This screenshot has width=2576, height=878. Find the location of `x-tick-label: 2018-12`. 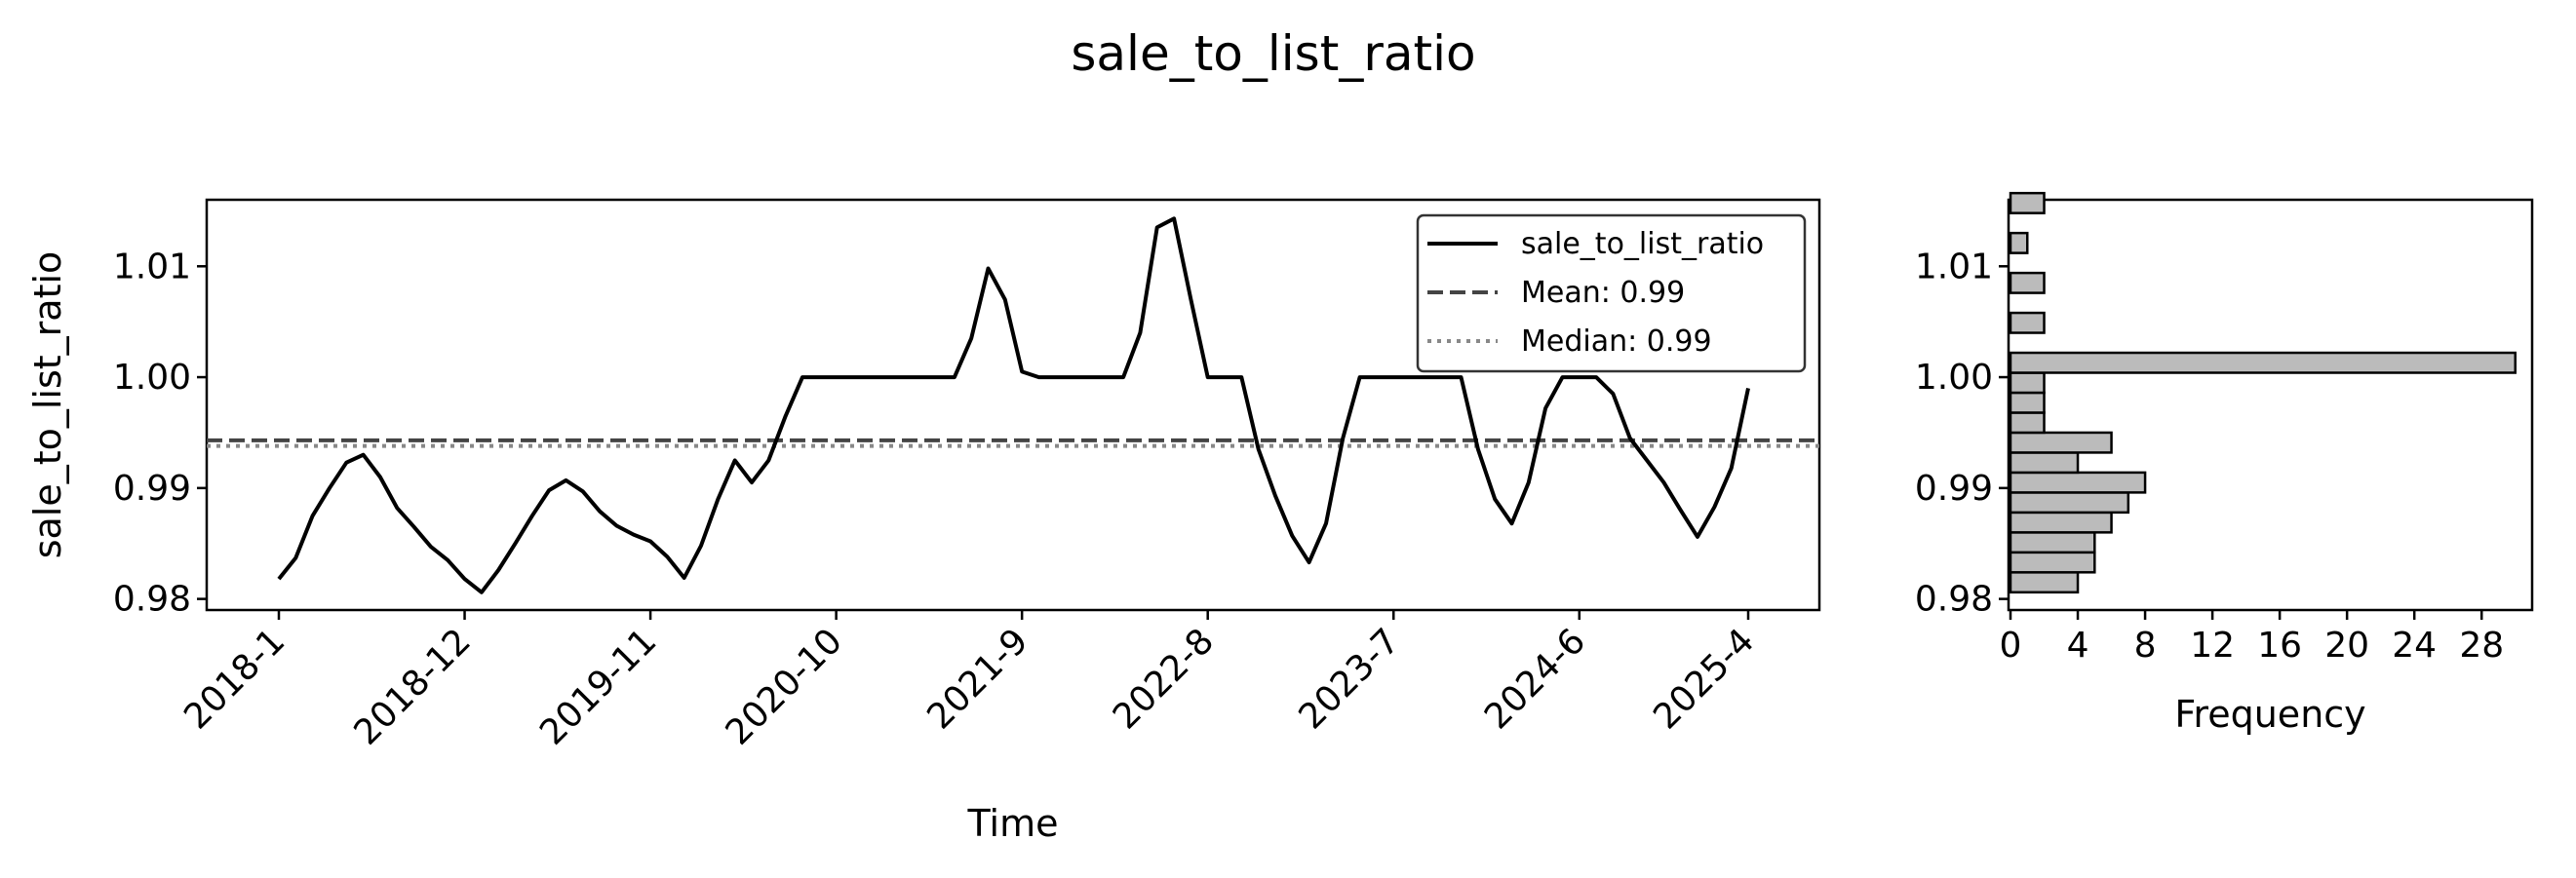

x-tick-label: 2018-12 is located at coordinates (413, 686).